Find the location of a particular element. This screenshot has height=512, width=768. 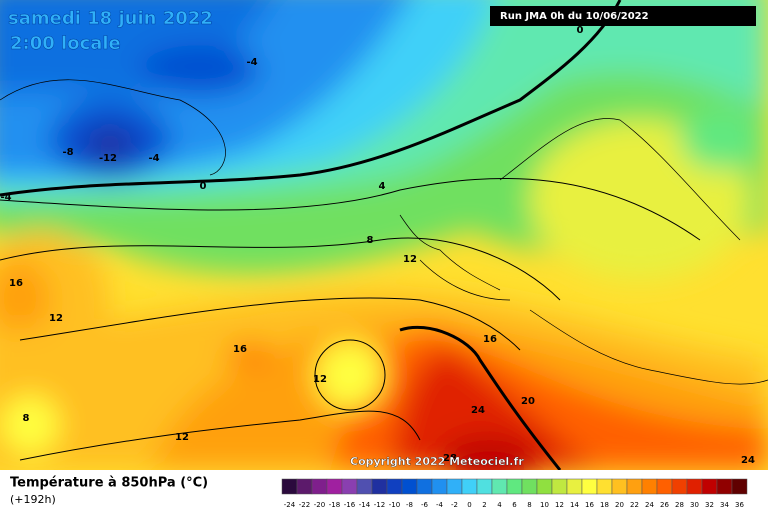

run-box is located at coordinates (623, 16).